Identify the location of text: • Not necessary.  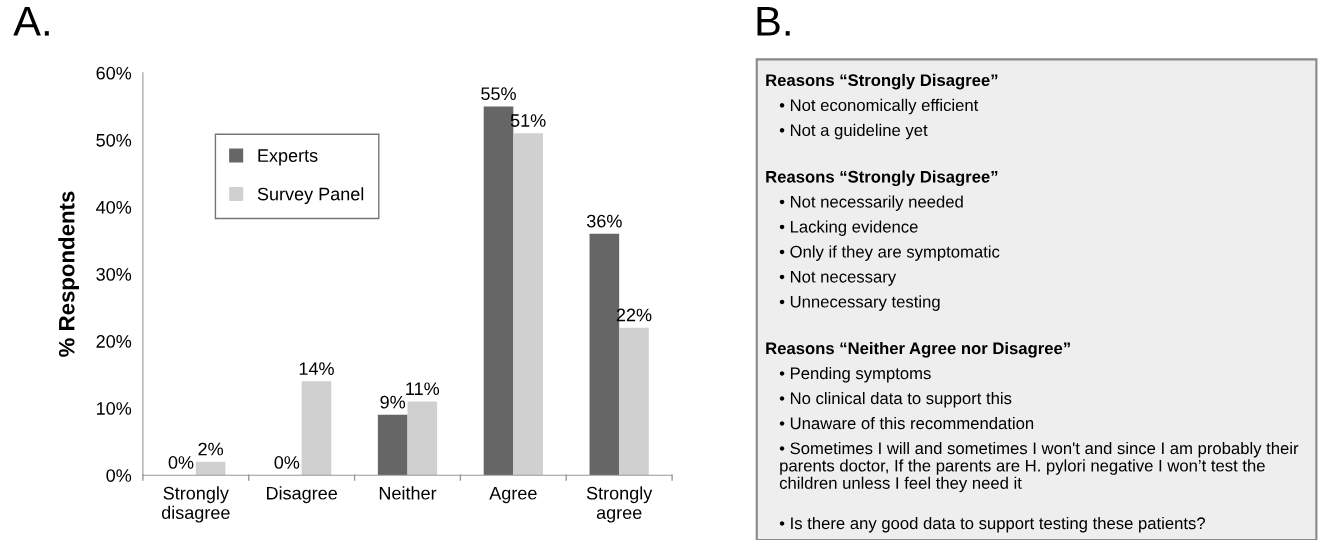
(838, 278).